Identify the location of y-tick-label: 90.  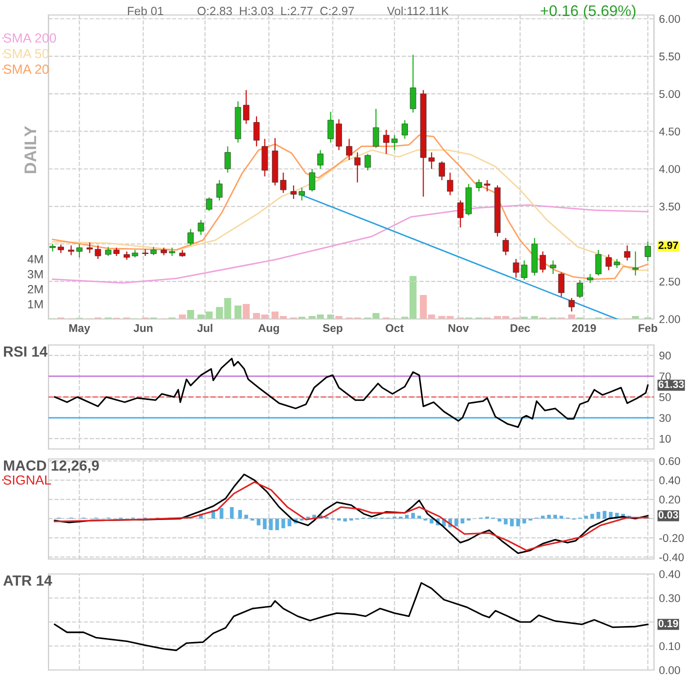
(665, 356).